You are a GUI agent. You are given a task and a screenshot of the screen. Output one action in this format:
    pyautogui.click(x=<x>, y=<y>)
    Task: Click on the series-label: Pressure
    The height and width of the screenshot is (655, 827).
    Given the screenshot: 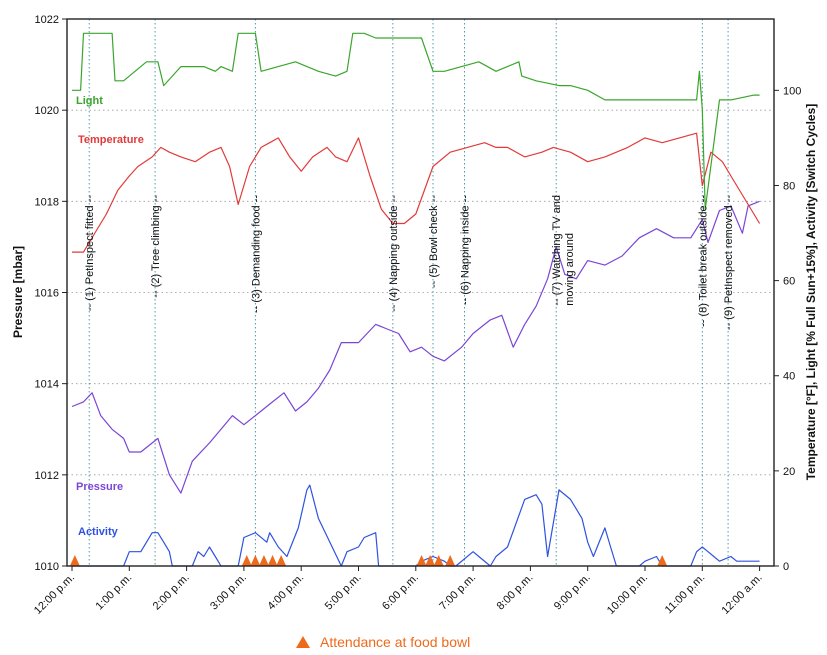 What is the action you would take?
    pyautogui.click(x=99, y=487)
    